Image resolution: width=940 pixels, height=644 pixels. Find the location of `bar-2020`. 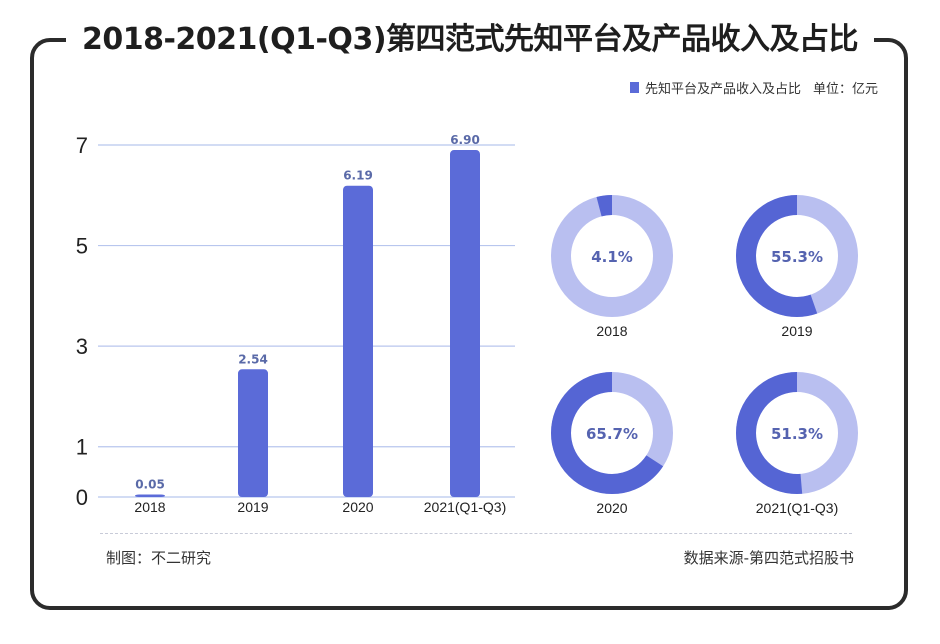

bar-2020 is located at coordinates (358, 341).